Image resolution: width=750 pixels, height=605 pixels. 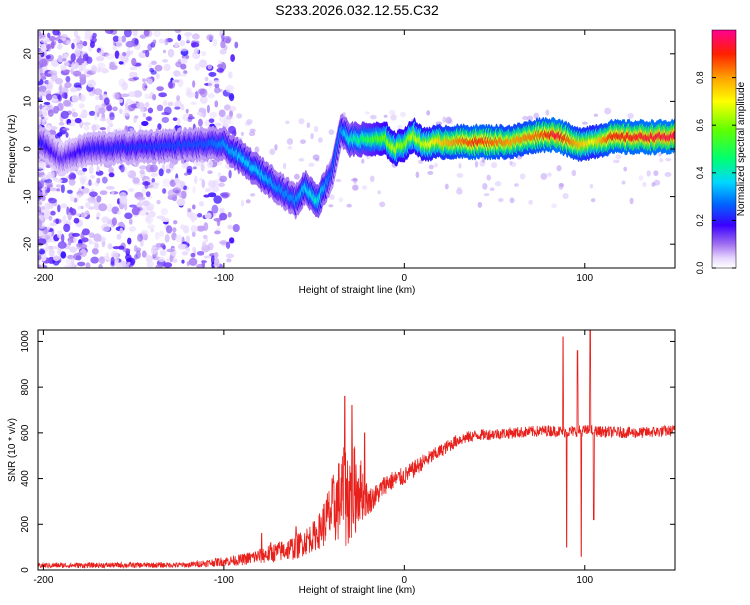 What do you see at coordinates (715, 172) in the screenshot?
I see `colorbar-ticks: 0.0 0.2 0.4 0.6 0.8` at bounding box center [715, 172].